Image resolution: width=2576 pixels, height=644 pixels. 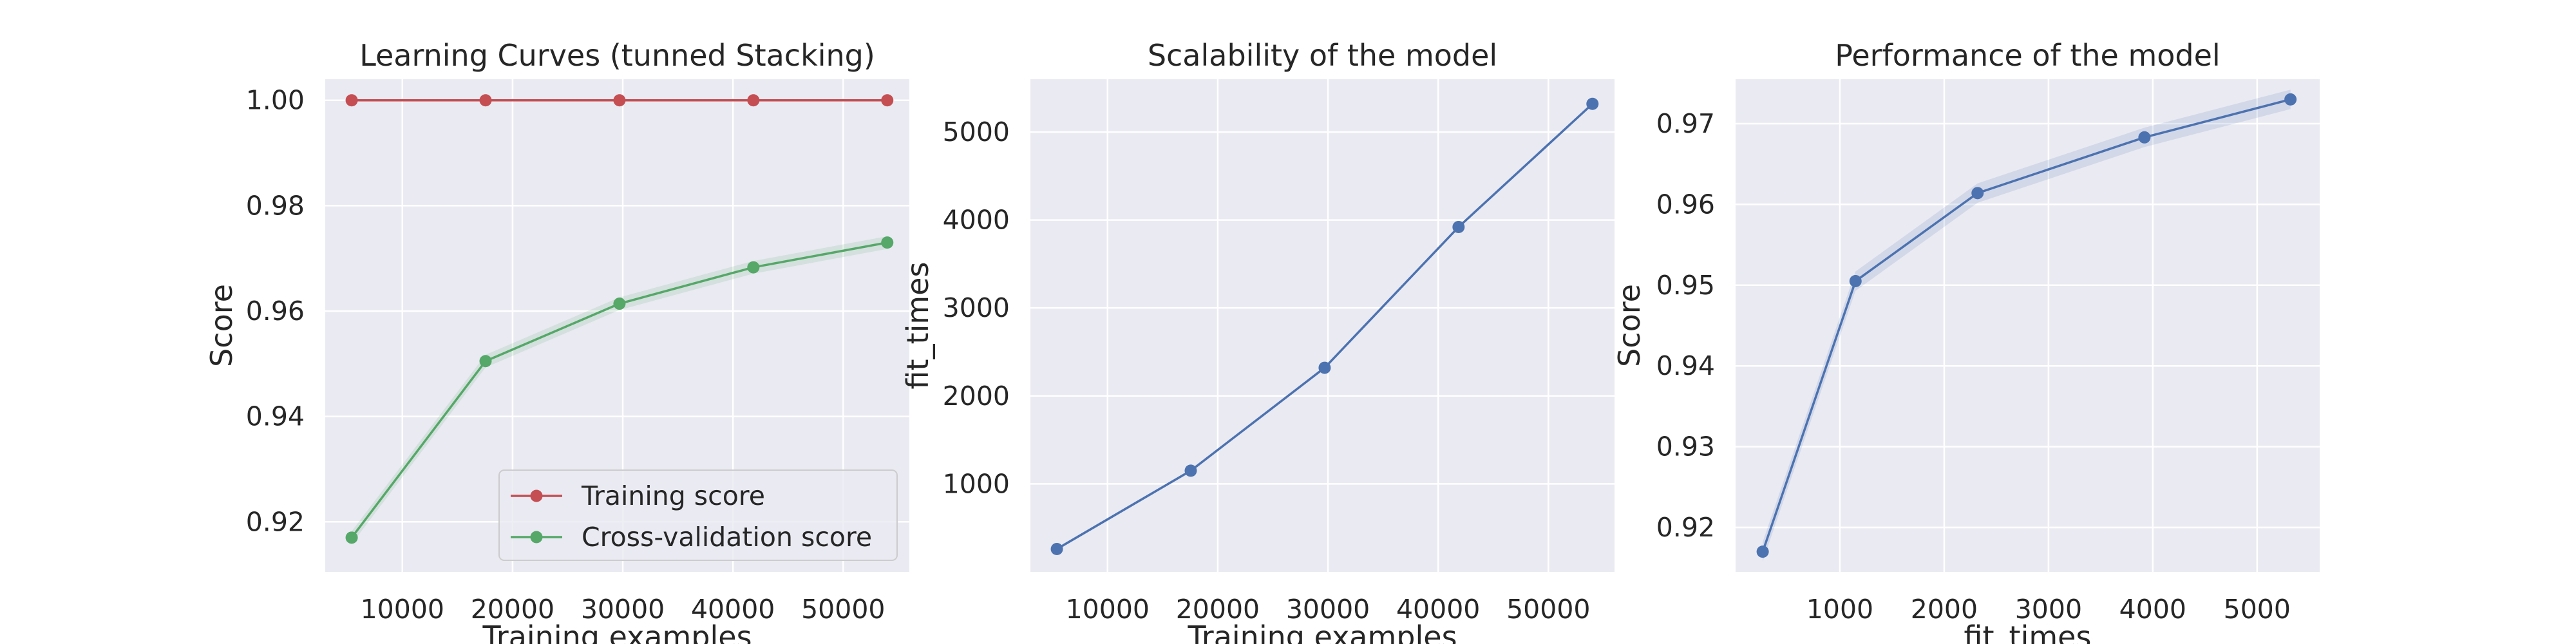 What do you see at coordinates (2048, 609) in the screenshot?
I see `x-tick-label: 3000` at bounding box center [2048, 609].